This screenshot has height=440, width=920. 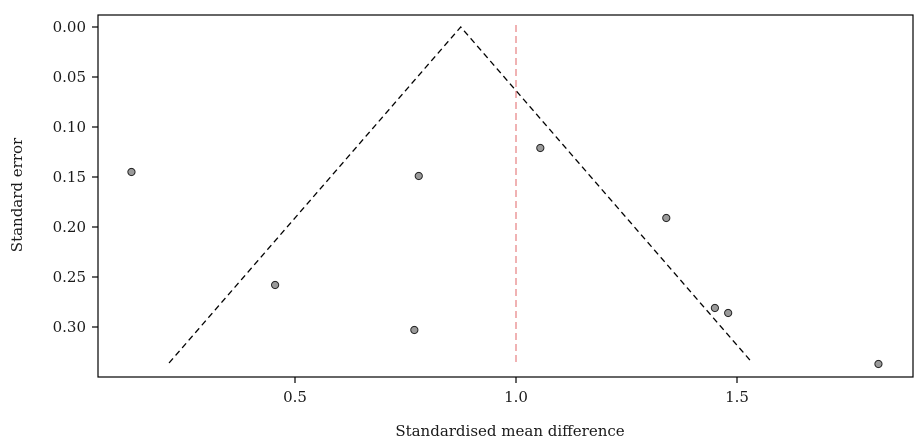 I want to click on y-tick-label: 0.30, so click(x=69, y=327).